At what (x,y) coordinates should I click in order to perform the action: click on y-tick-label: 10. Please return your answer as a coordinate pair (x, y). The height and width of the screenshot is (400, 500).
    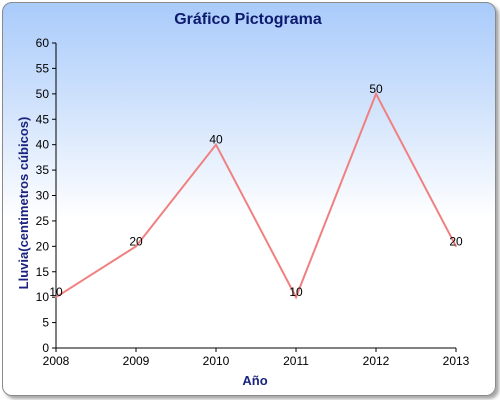
    Looking at the image, I should click on (43, 297).